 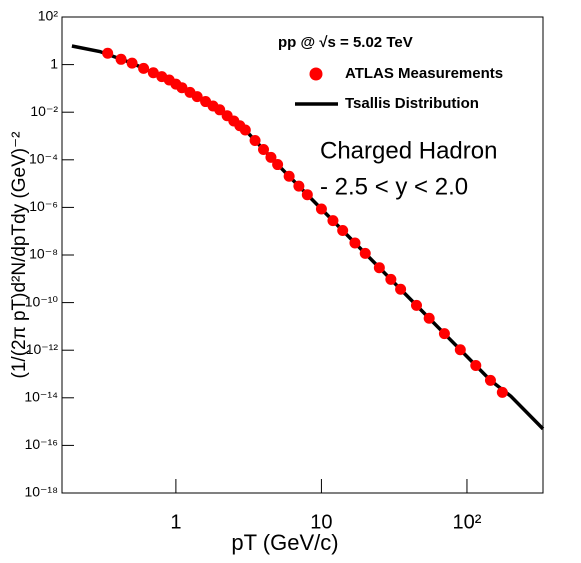 What do you see at coordinates (321, 522) in the screenshot?
I see `x-tick-label: 10` at bounding box center [321, 522].